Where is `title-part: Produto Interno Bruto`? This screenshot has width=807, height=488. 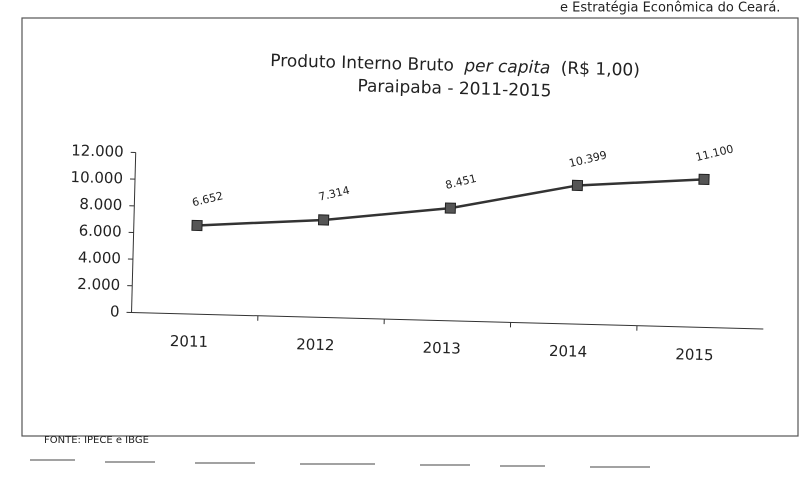
title-part: Produto Interno Bruto is located at coordinates (362, 63).